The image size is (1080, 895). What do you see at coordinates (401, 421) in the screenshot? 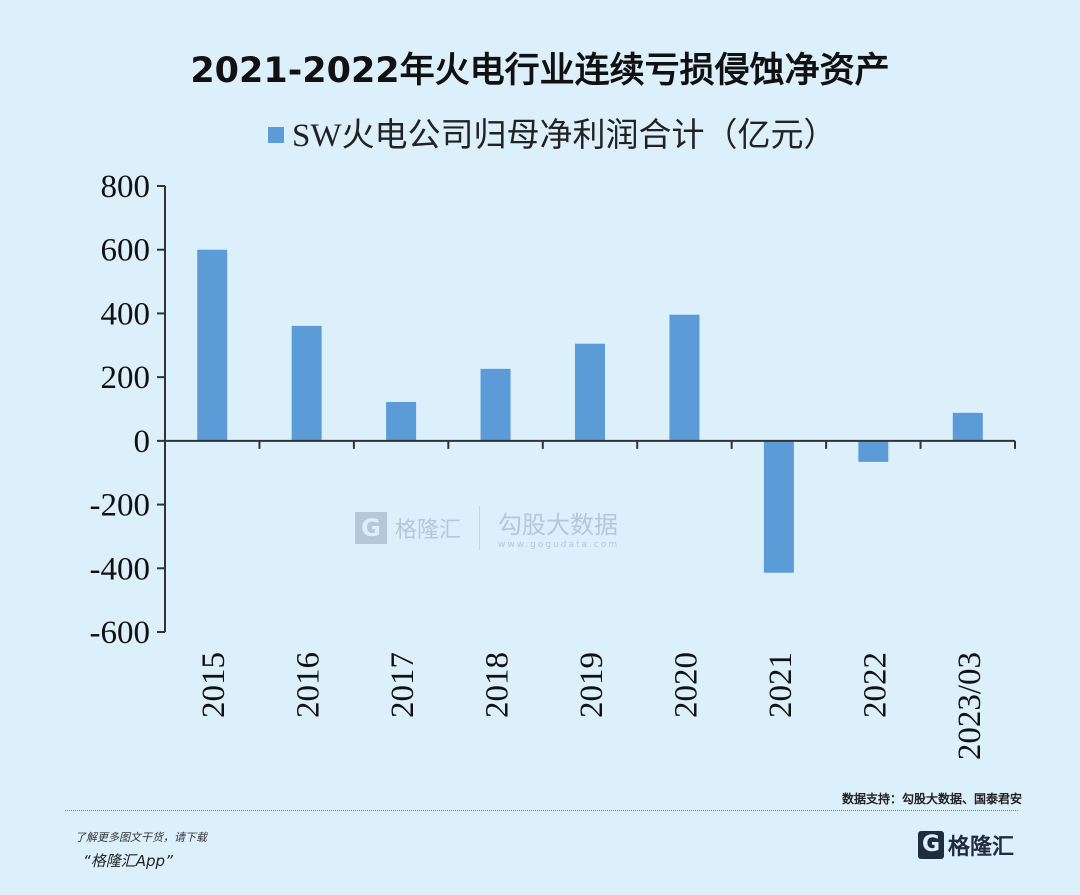
I see `bar-2017` at bounding box center [401, 421].